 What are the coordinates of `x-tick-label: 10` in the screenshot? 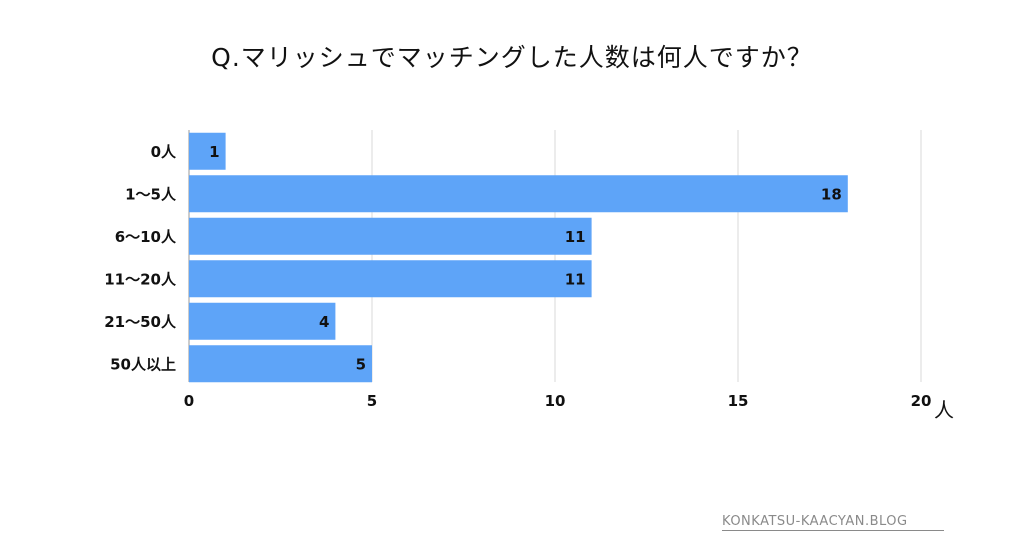 It's located at (555, 401).